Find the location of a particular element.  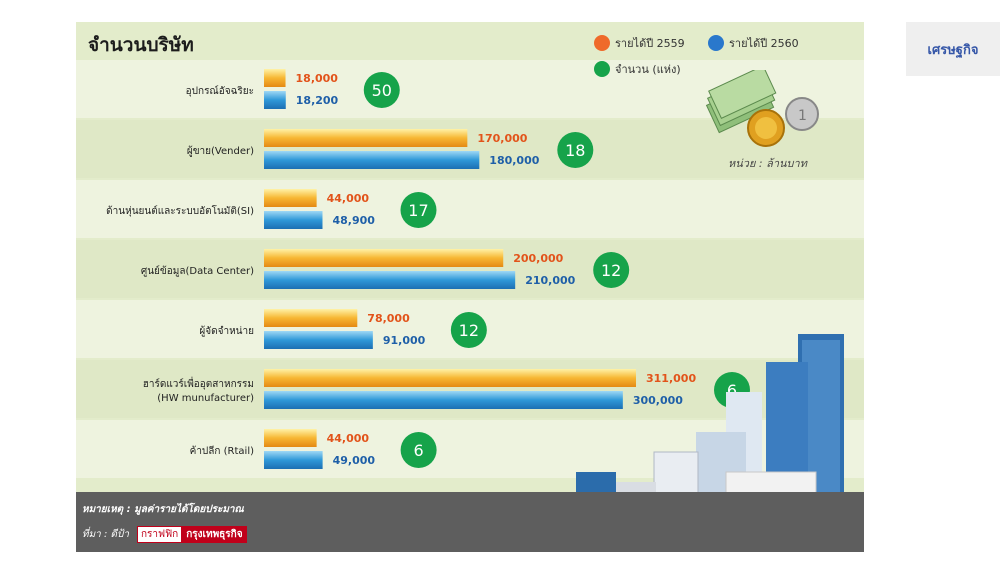

value-label-2559: 200,000 is located at coordinates (538, 258).